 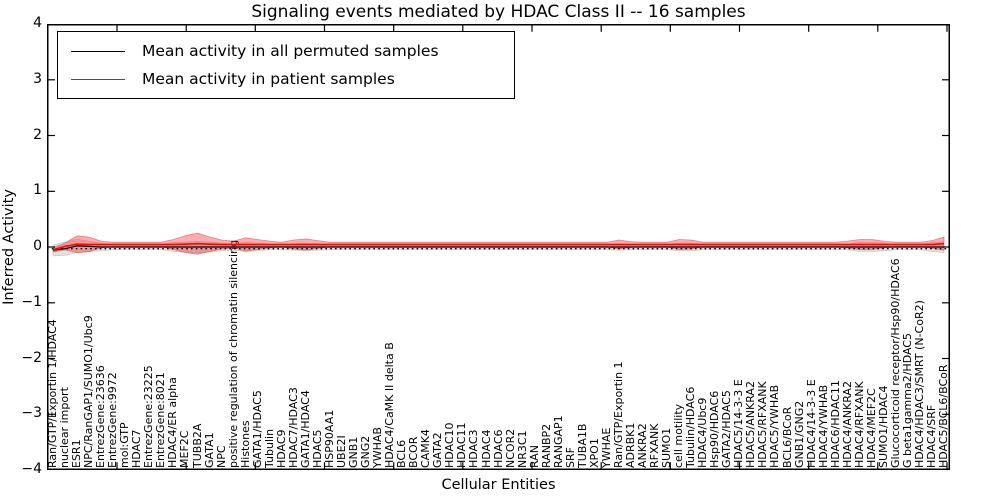 What do you see at coordinates (570, 457) in the screenshot?
I see `x-category-label: SRF` at bounding box center [570, 457].